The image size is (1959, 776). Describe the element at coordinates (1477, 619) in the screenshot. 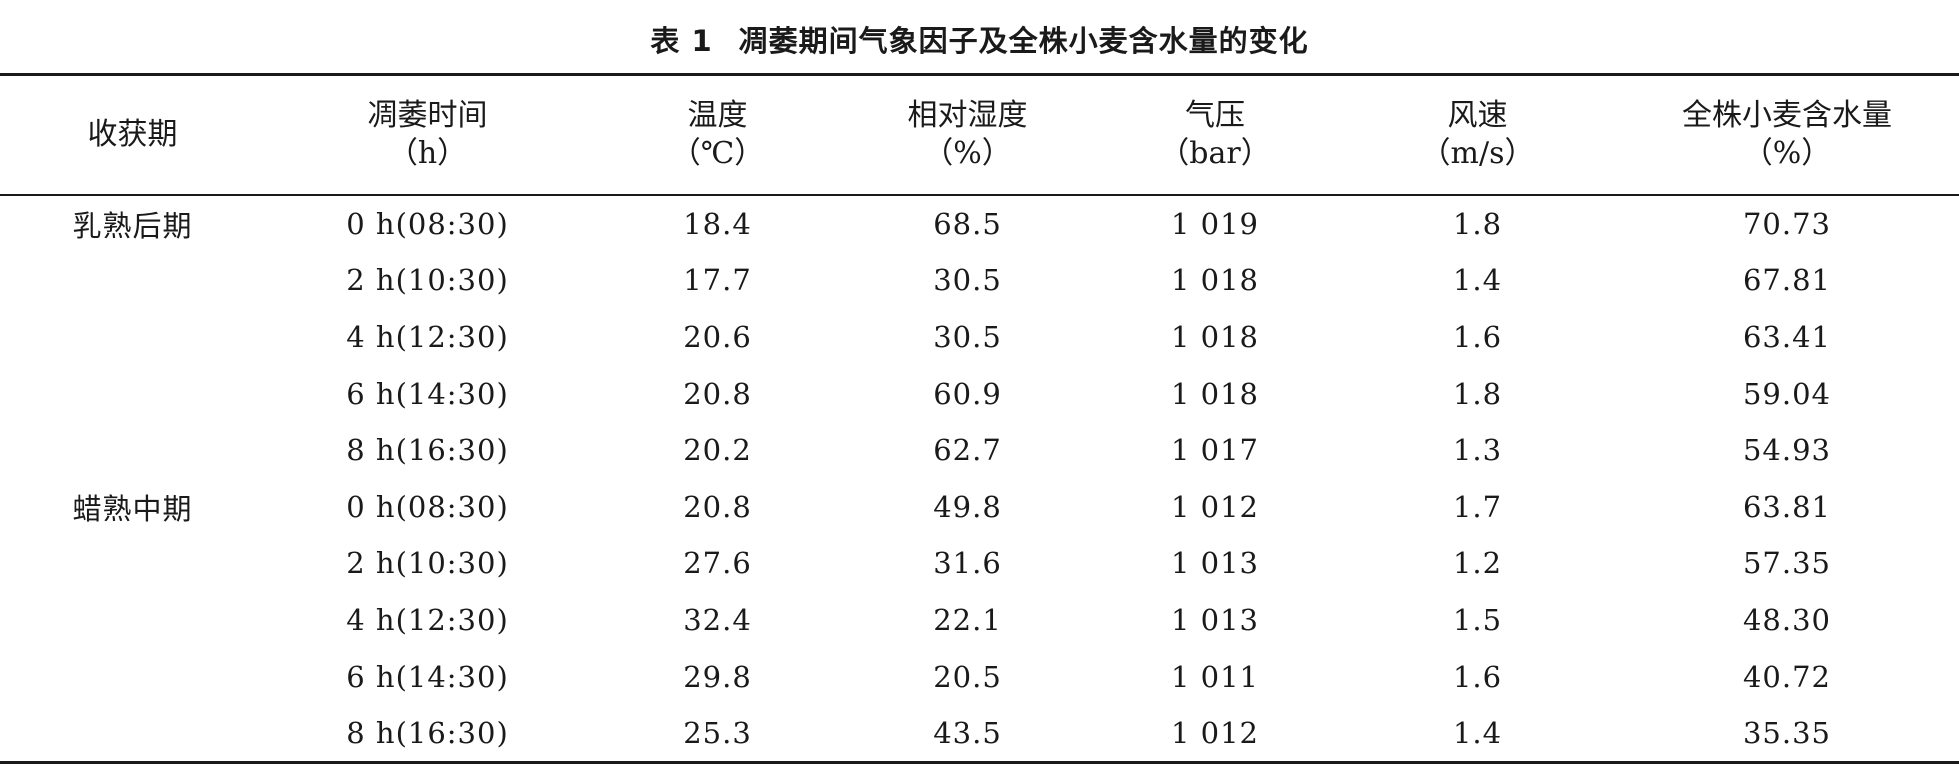

I see `cell-wind-speed: 1.5` at that location.